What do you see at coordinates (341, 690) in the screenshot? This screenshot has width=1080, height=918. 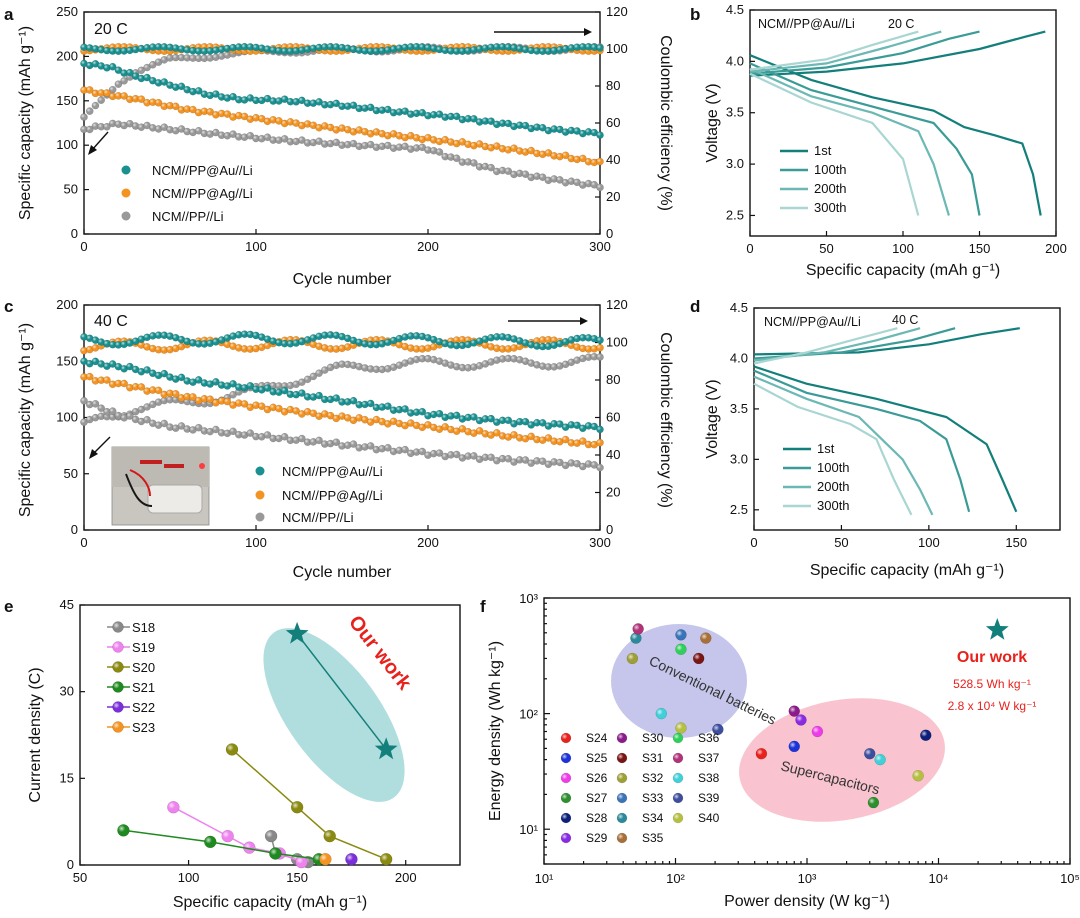 I see `series-Our-work` at bounding box center [341, 690].